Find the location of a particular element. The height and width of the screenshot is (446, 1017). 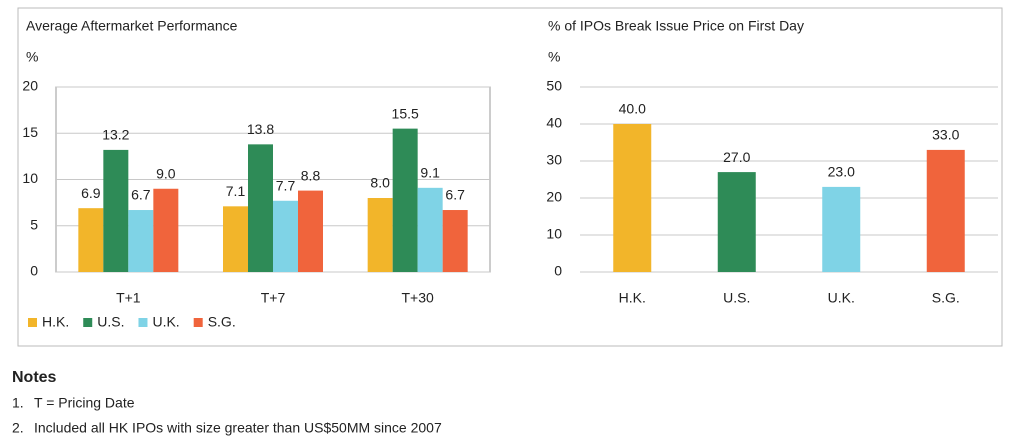

y-tick-label: 30 is located at coordinates (554, 160).